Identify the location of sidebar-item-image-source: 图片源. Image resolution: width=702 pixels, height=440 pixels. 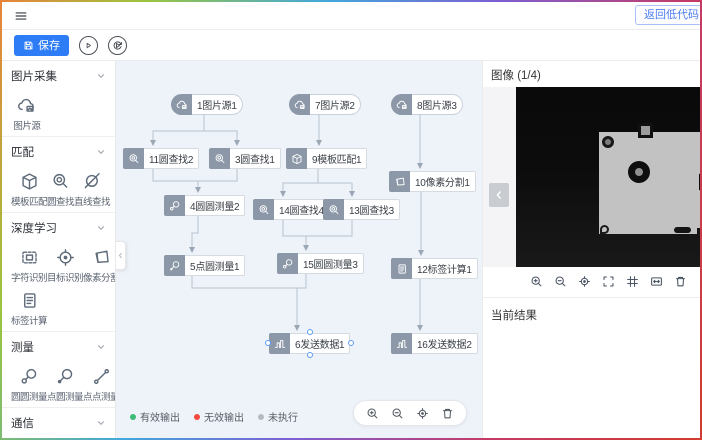
(27, 113).